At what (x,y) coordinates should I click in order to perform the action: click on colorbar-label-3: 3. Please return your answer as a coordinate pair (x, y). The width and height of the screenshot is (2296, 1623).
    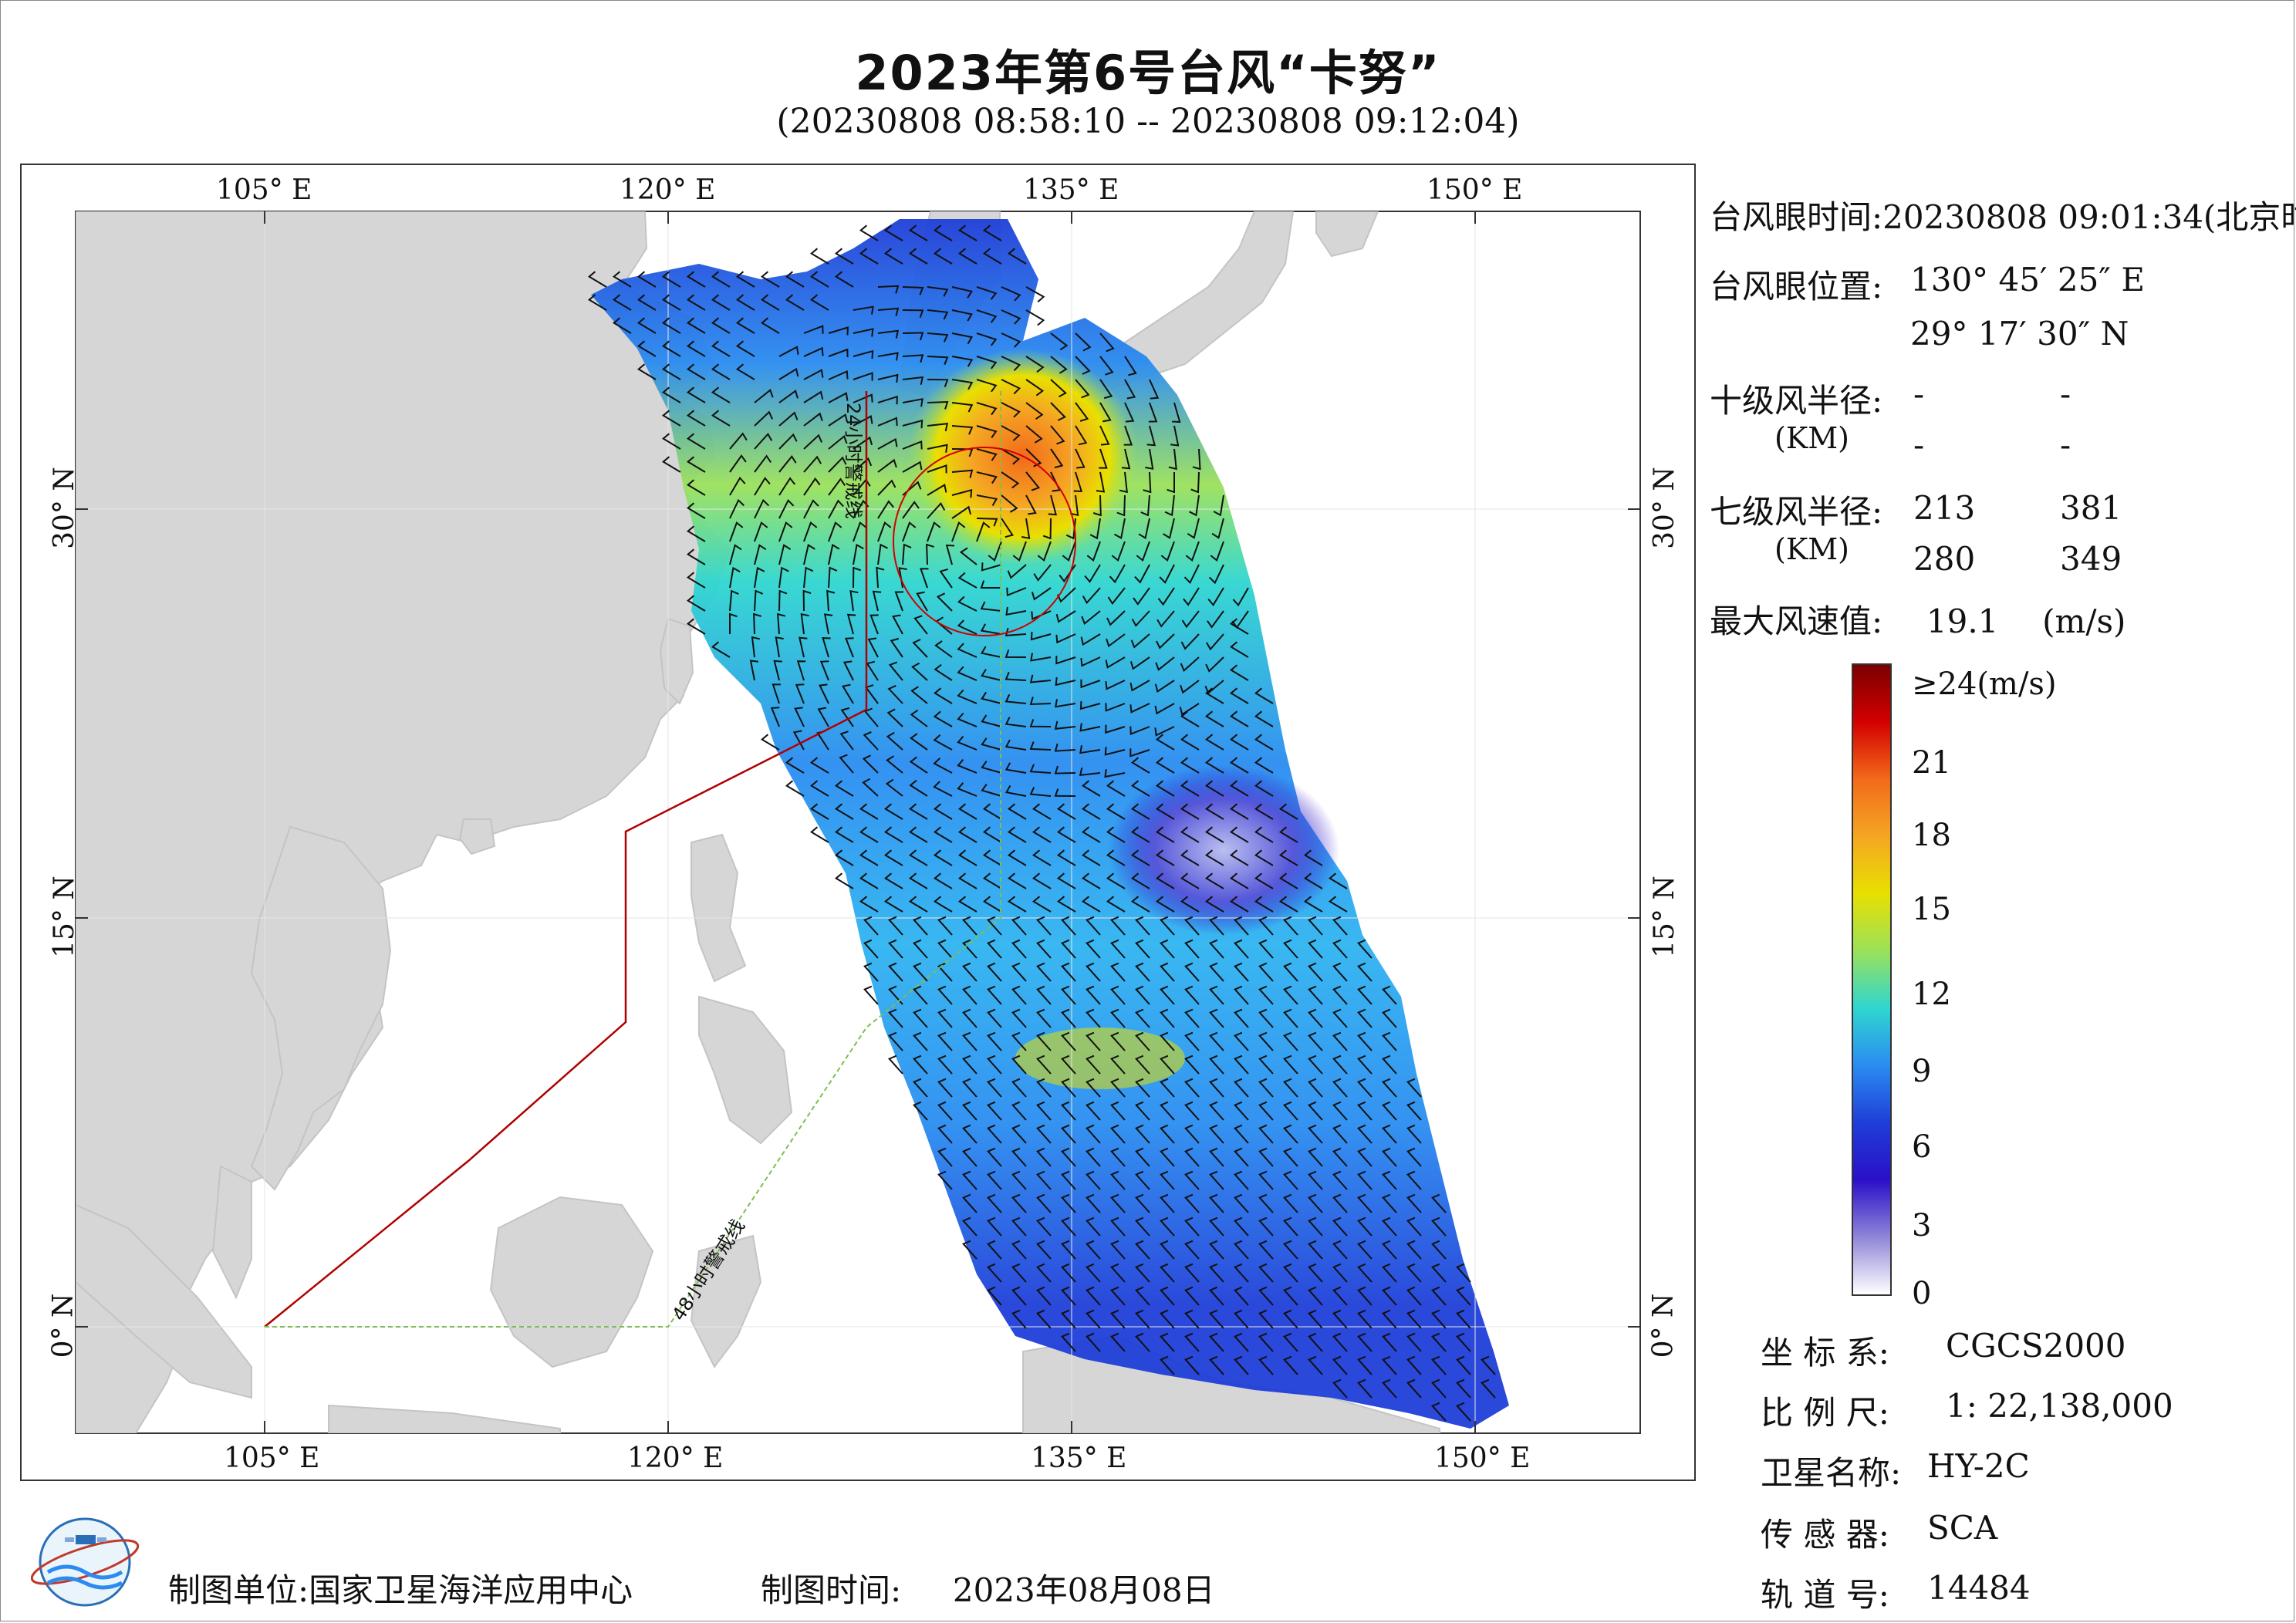
    Looking at the image, I should click on (1922, 1225).